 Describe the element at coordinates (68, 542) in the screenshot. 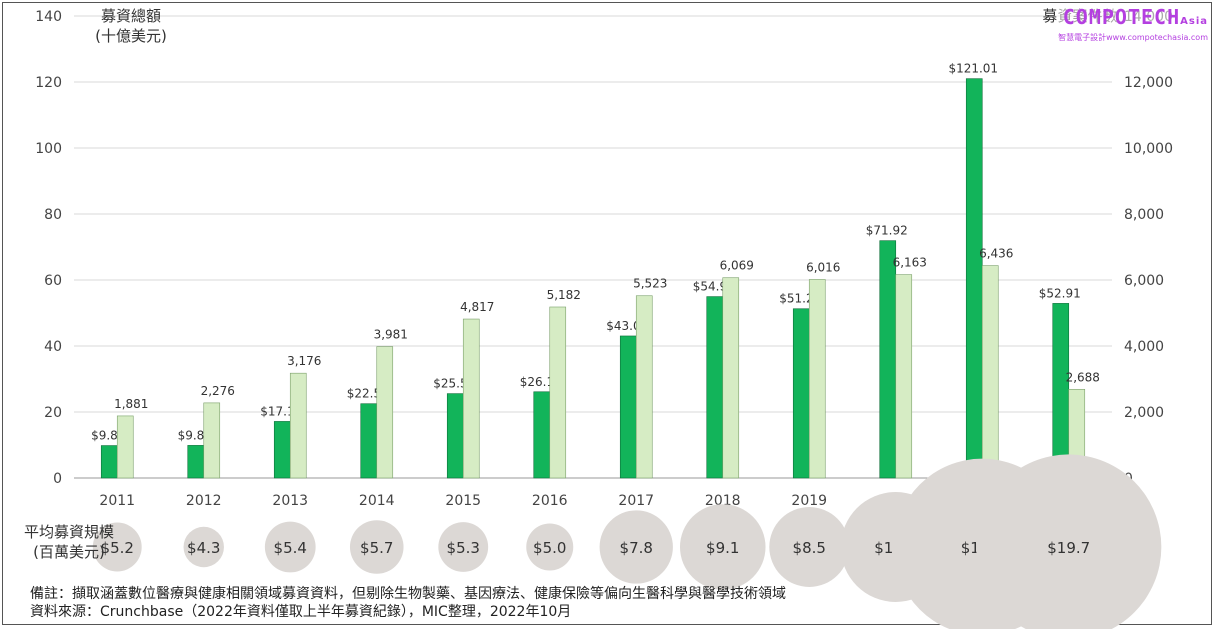

I see `avg-size-title: 平均募資規模 (百萬美元)` at that location.